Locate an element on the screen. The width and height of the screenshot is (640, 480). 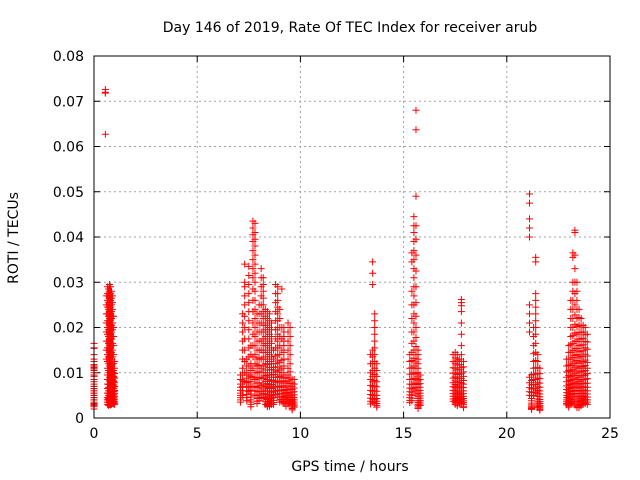
x-tick-label: 25 is located at coordinates (610, 434).